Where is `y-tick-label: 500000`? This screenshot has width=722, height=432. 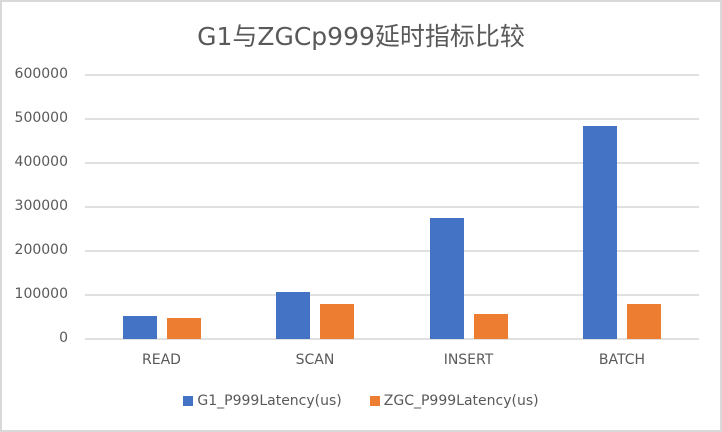
y-tick-label: 500000 is located at coordinates (41, 117).